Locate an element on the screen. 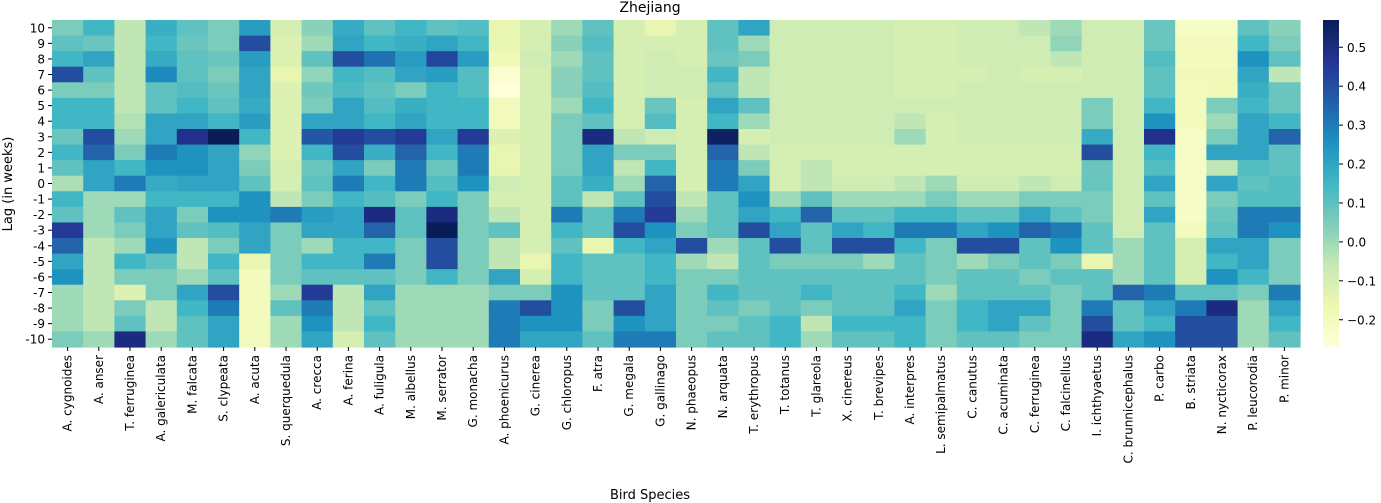  x-tick-label: C. acuminata is located at coordinates (1004, 395).